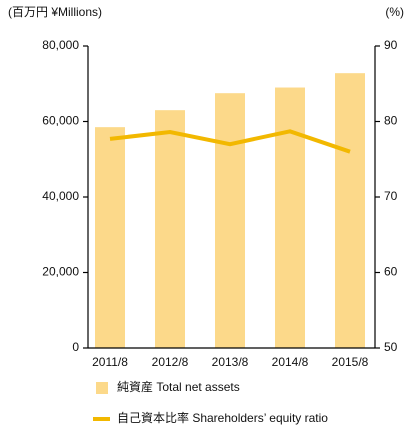 Image resolution: width=410 pixels, height=432 pixels. I want to click on y2-tick-label: 90, so click(391, 45).